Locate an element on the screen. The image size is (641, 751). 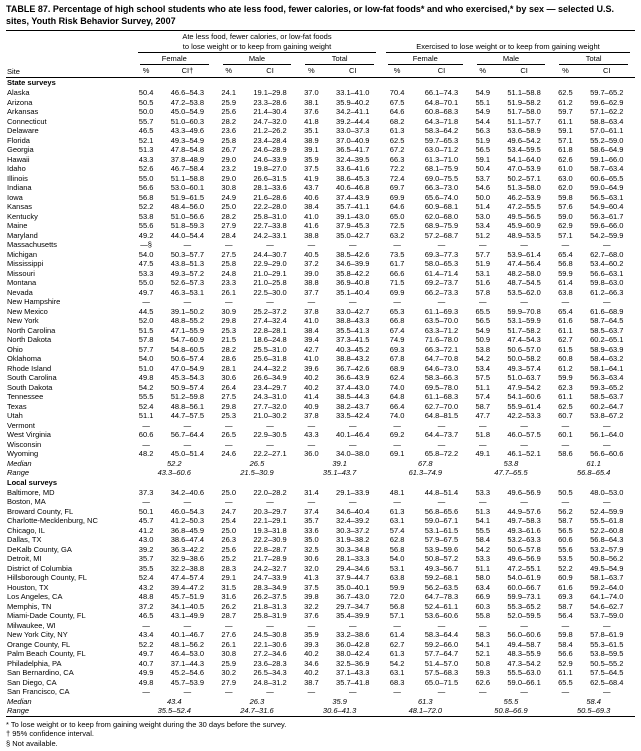
ci-cell: 63.0–71.2 is located at coordinates (441, 150).